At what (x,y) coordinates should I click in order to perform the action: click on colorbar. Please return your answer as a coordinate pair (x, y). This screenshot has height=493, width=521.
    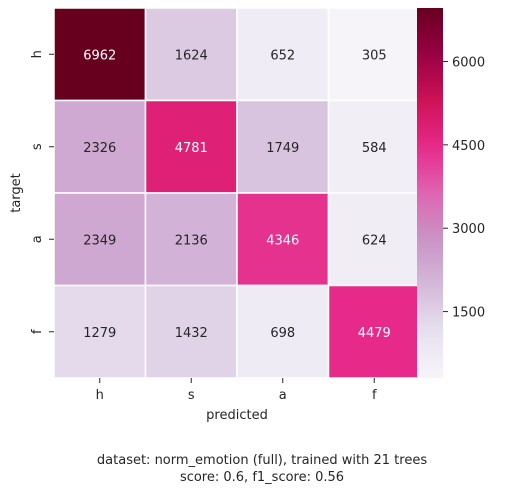
    Looking at the image, I should click on (430, 193).